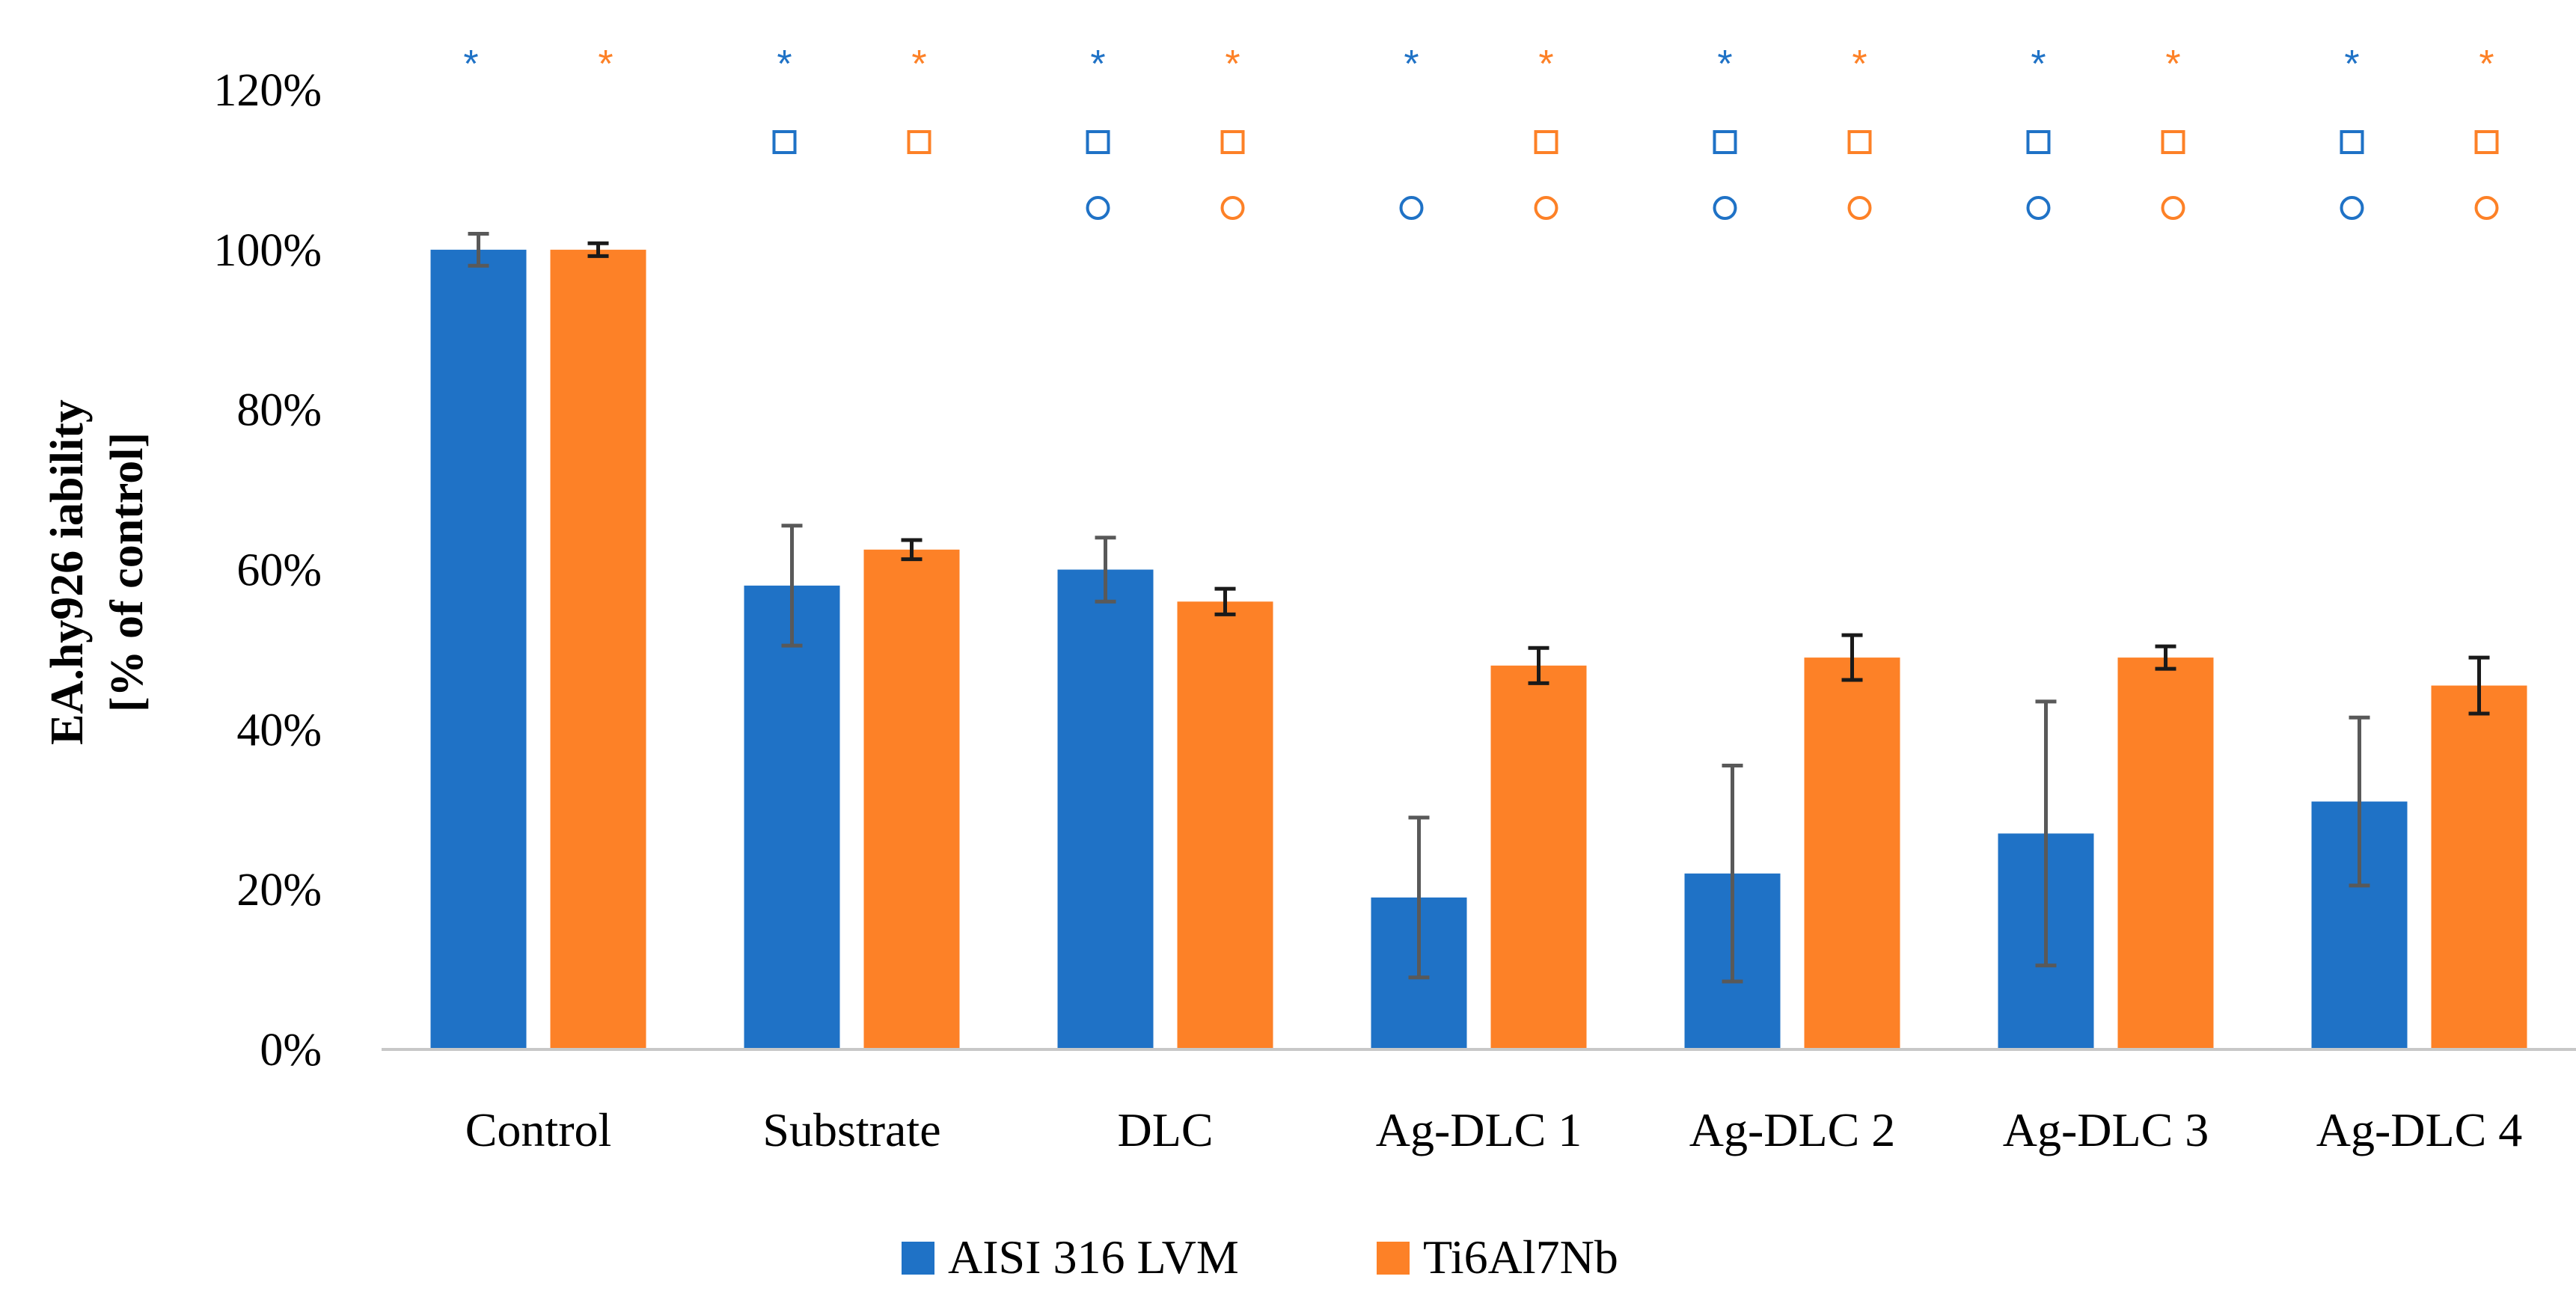  Describe the element at coordinates (1166, 1129) in the screenshot. I see `x-category-label: DLC` at that location.